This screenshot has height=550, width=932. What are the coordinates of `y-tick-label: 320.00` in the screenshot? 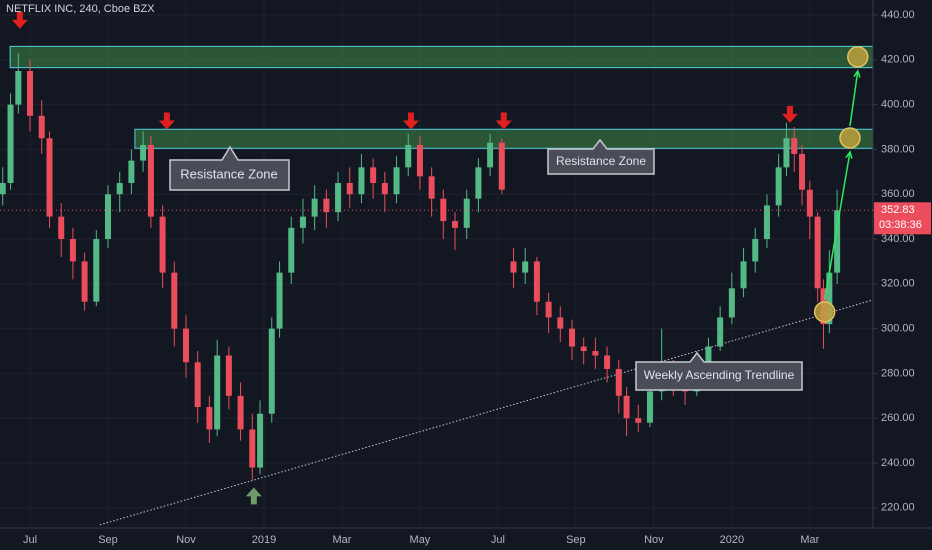 It's located at (898, 284).